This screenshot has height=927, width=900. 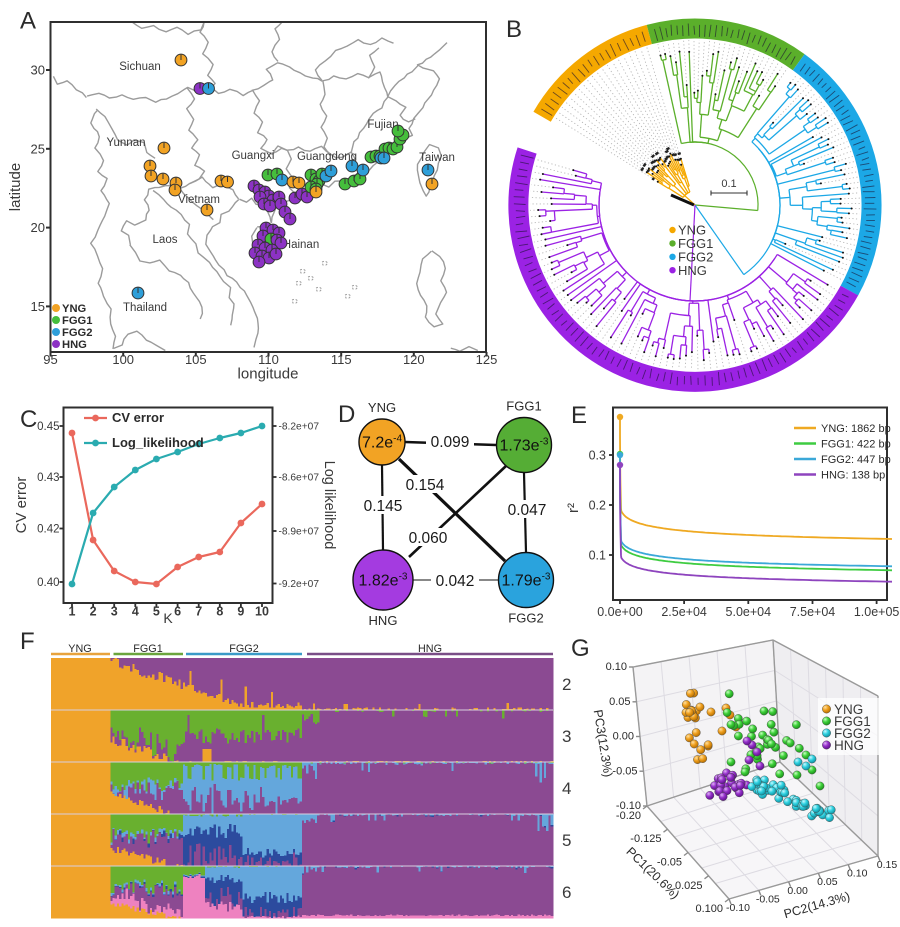 I want to click on svg-text: 0.099, so click(x=450, y=442).